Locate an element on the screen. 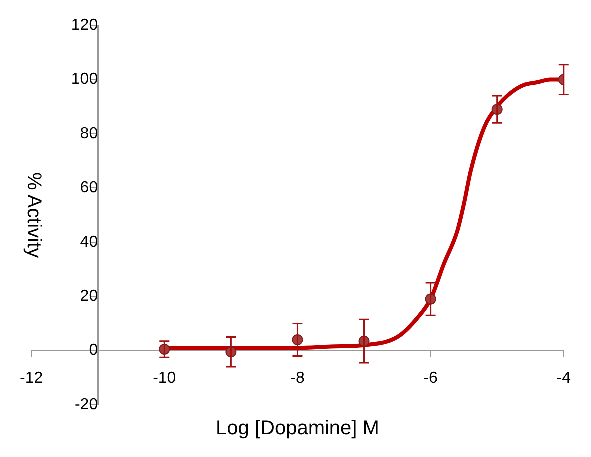 This screenshot has width=591, height=457. y-tick-label: 120 is located at coordinates (84, 25).